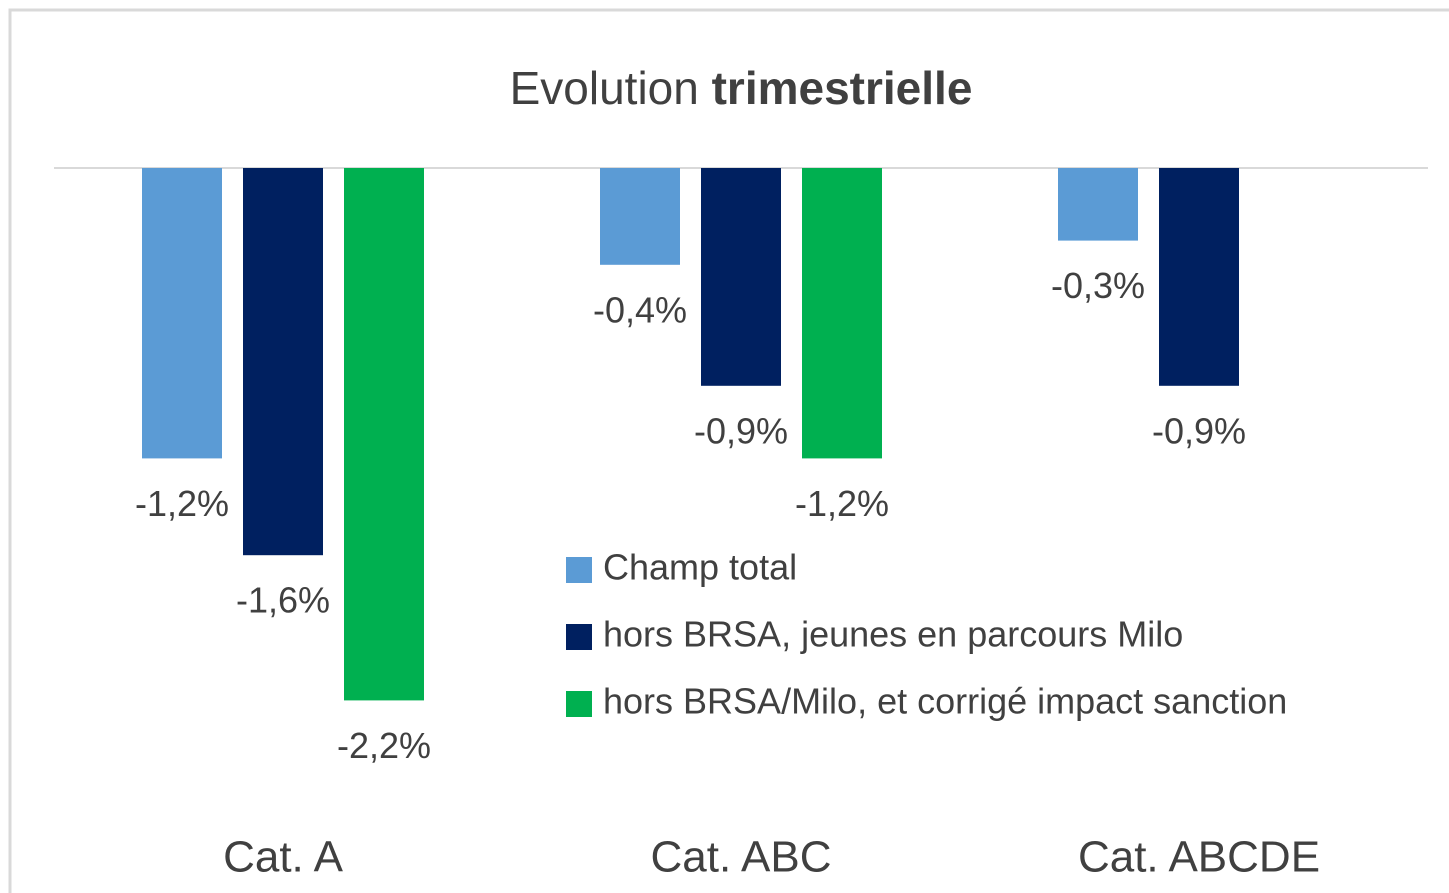 The width and height of the screenshot is (1449, 893). I want to click on x-tick-label: Cat. ABC, so click(741, 857).